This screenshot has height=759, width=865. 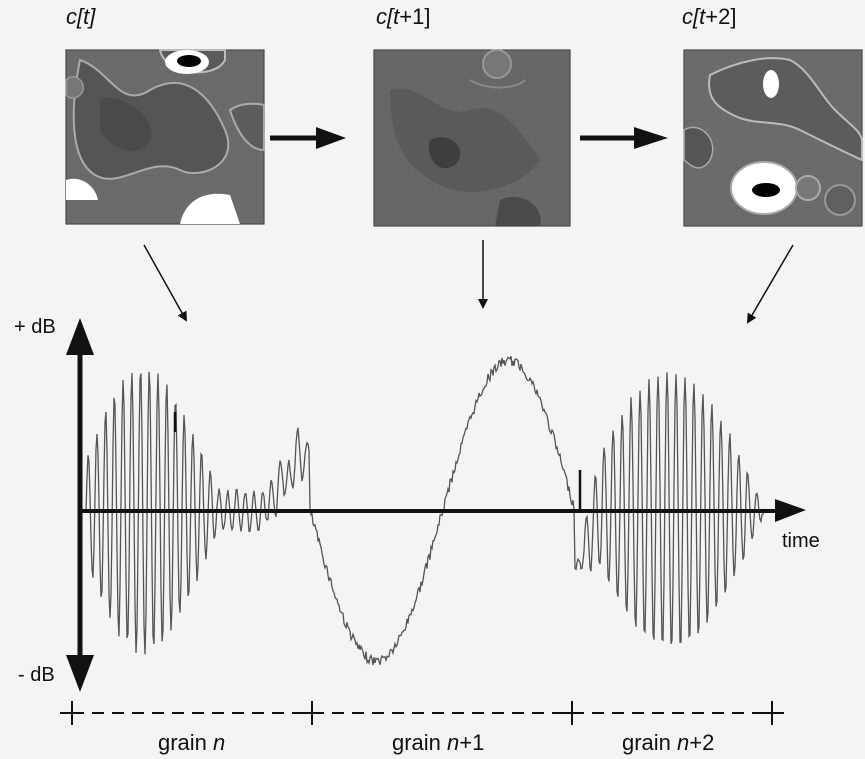 I want to click on grain-timeline, so click(x=422, y=713).